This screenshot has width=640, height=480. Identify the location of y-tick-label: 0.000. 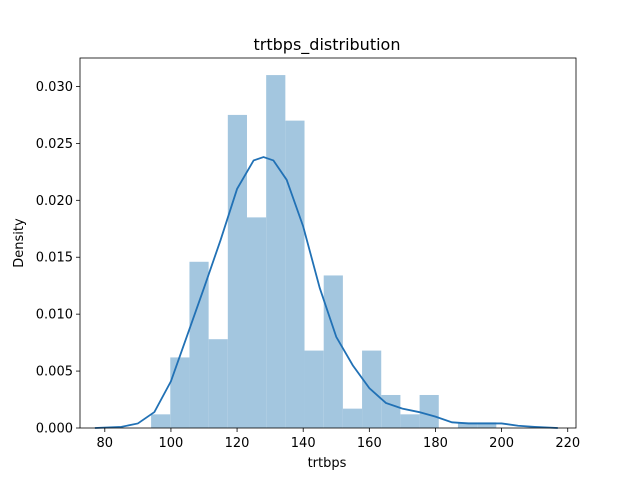
(54, 429).